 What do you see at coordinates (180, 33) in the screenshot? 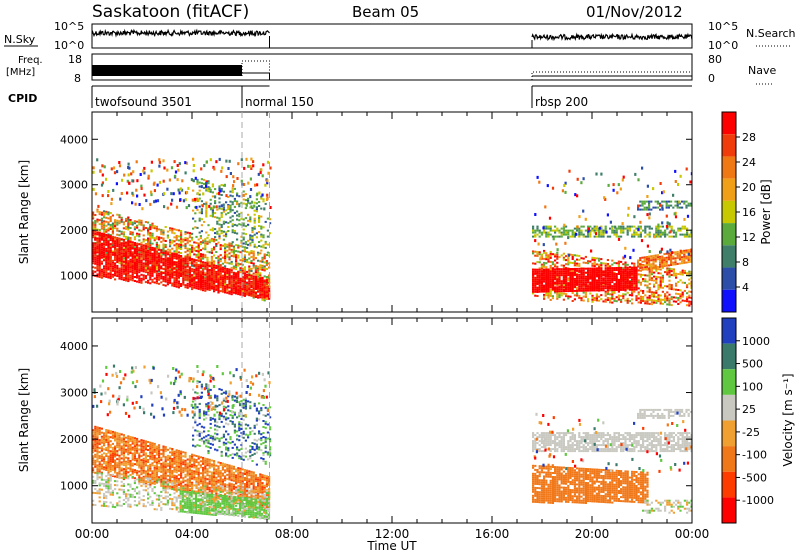
I see `nsky-trace-segment` at bounding box center [180, 33].